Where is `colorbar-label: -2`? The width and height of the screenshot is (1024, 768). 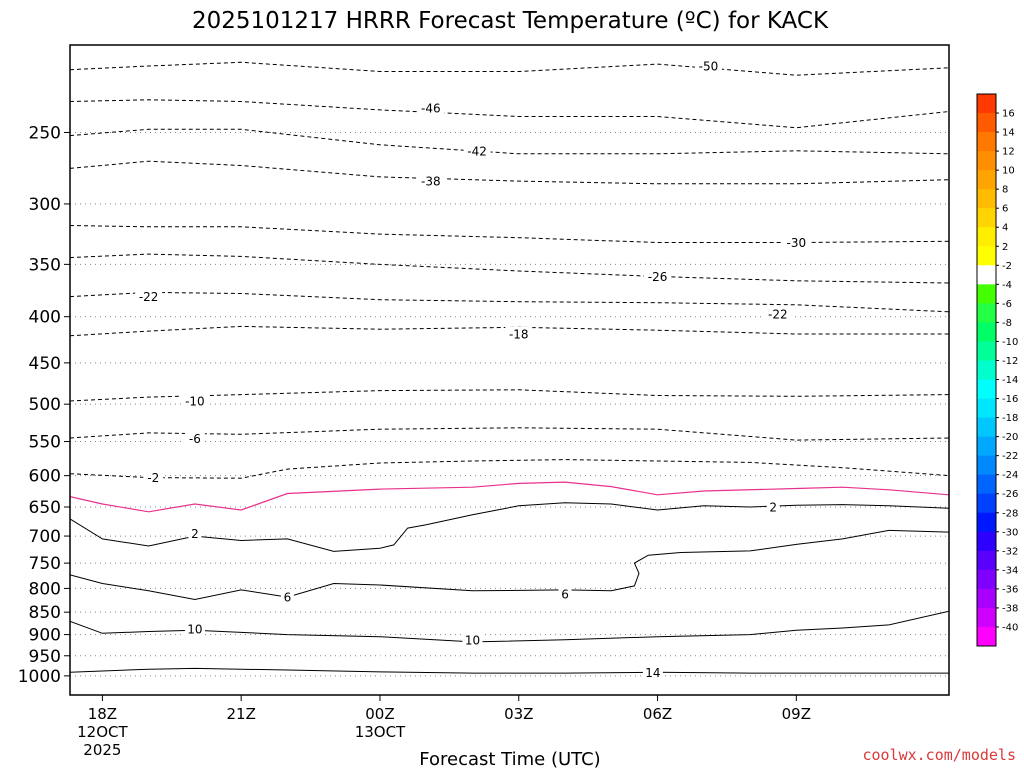
colorbar-label: -2 is located at coordinates (1007, 266).